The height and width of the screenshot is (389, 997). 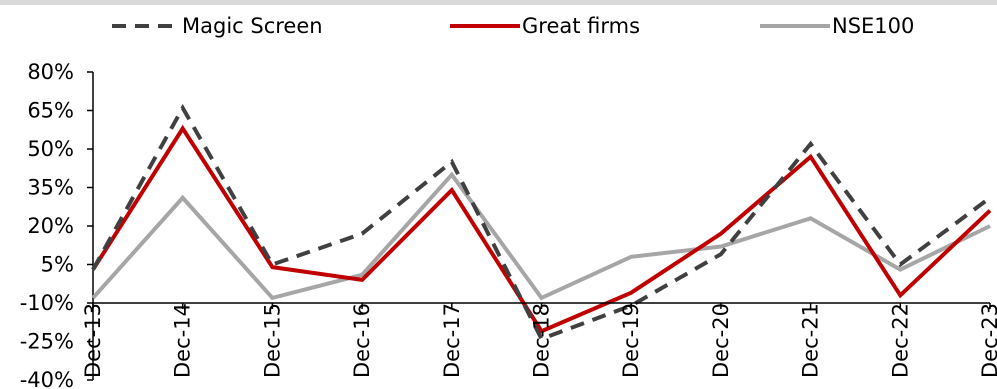 What do you see at coordinates (183, 340) in the screenshot?
I see `x-tick-label: Dec-14` at bounding box center [183, 340].